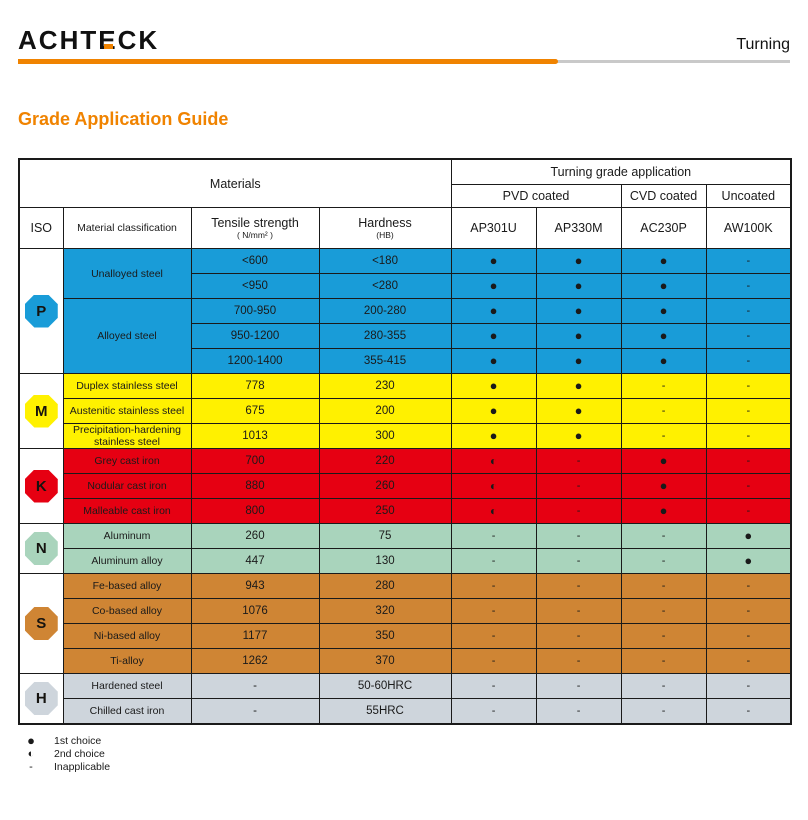  What do you see at coordinates (406, 766) in the screenshot?
I see `legend-row: - Inapplicable` at bounding box center [406, 766].